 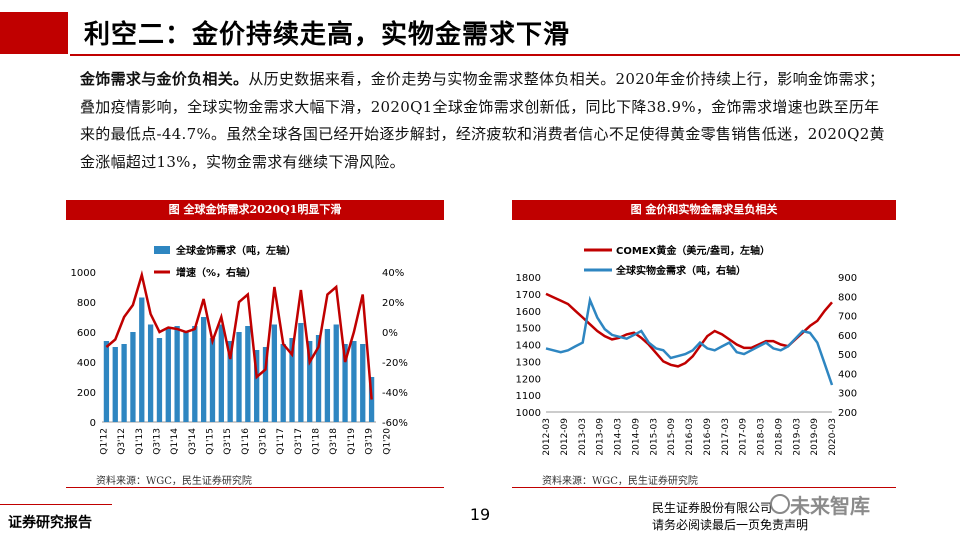 What do you see at coordinates (583, 437) in the screenshot?
I see `x-tick: 2013-03` at bounding box center [583, 437].